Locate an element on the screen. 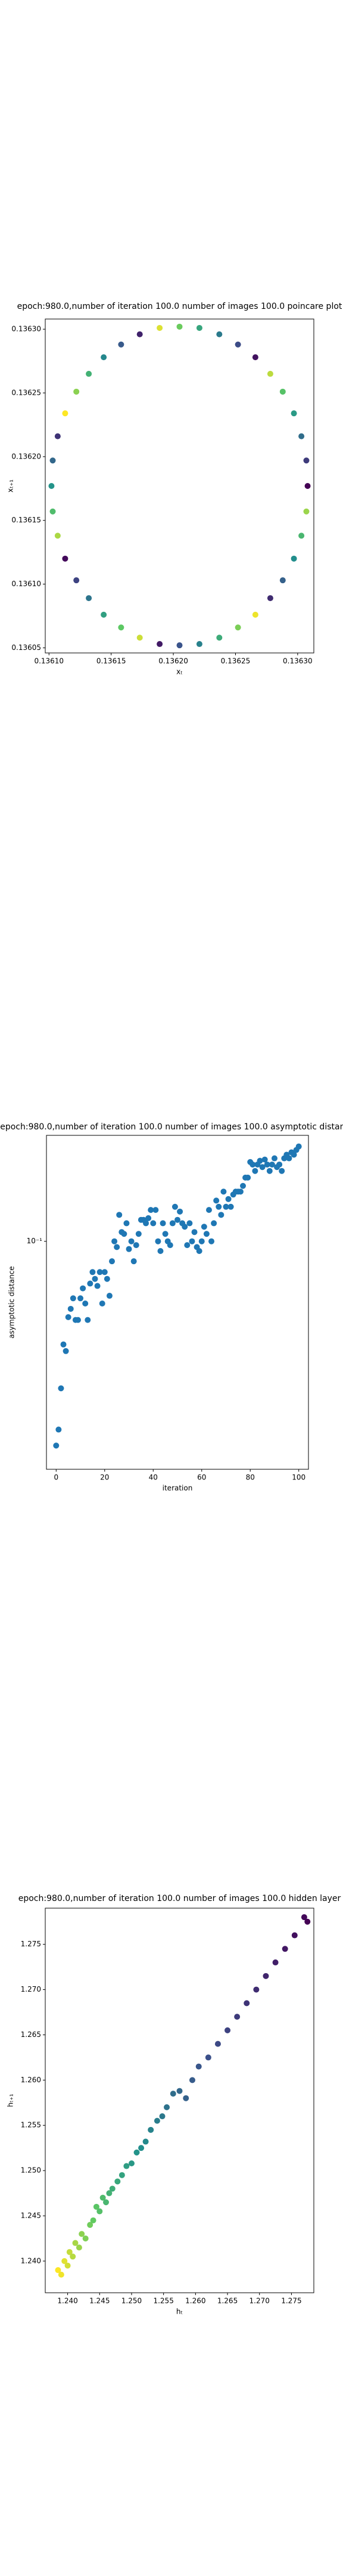 The image size is (343, 2576). y-axis-label: xₜ₊₁ is located at coordinates (11, 486).